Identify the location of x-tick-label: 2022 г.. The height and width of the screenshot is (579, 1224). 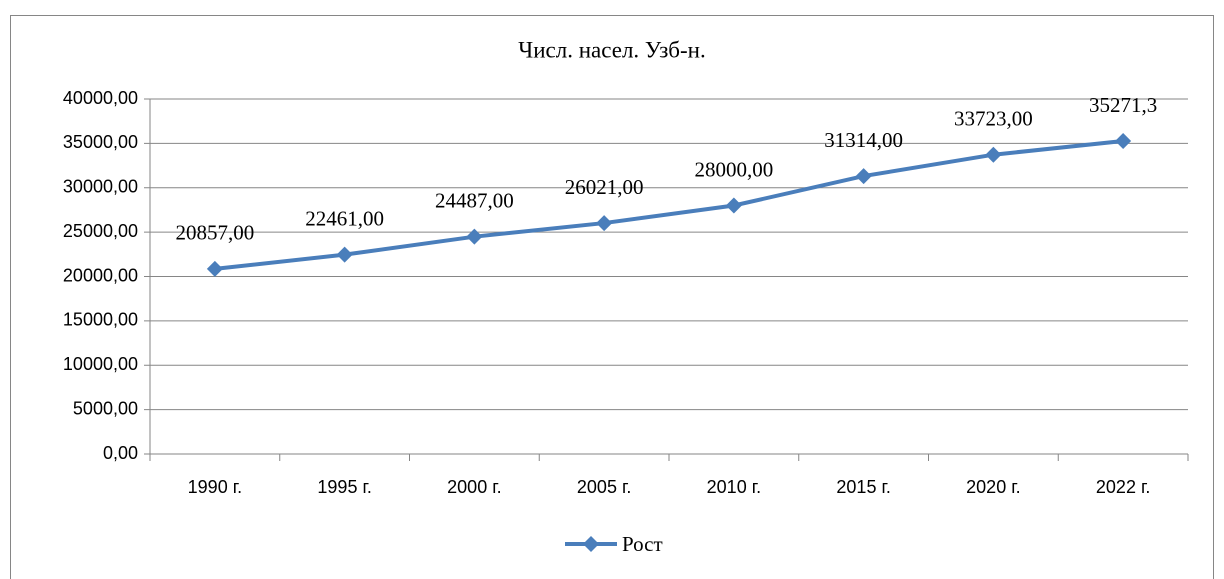
(1123, 487).